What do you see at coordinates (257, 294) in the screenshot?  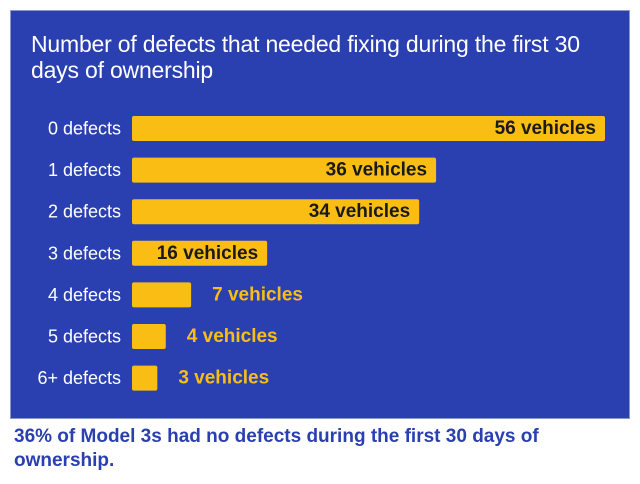 I see `data-label: 7 vehicles` at bounding box center [257, 294].